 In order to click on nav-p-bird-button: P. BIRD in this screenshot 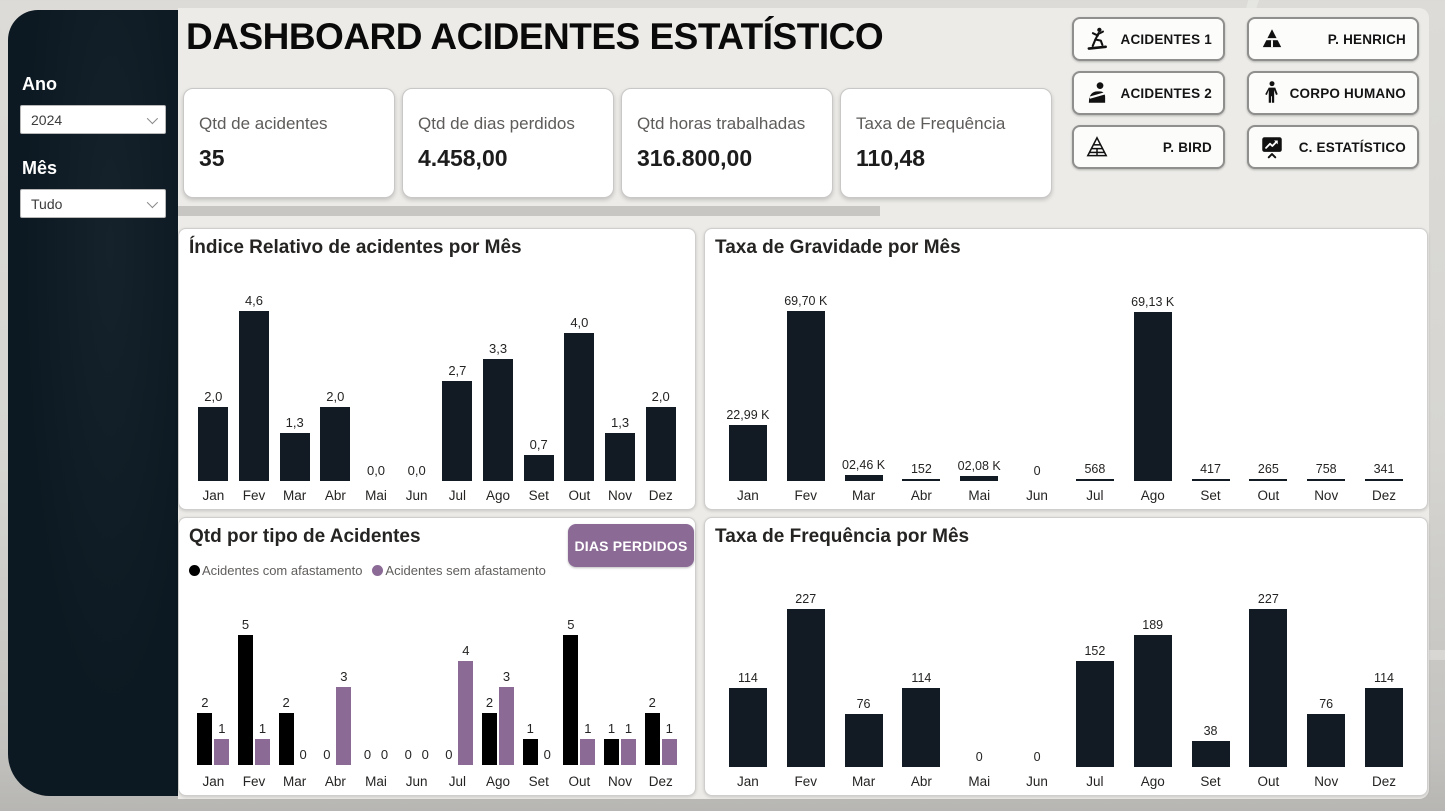, I will do `click(1148, 147)`.